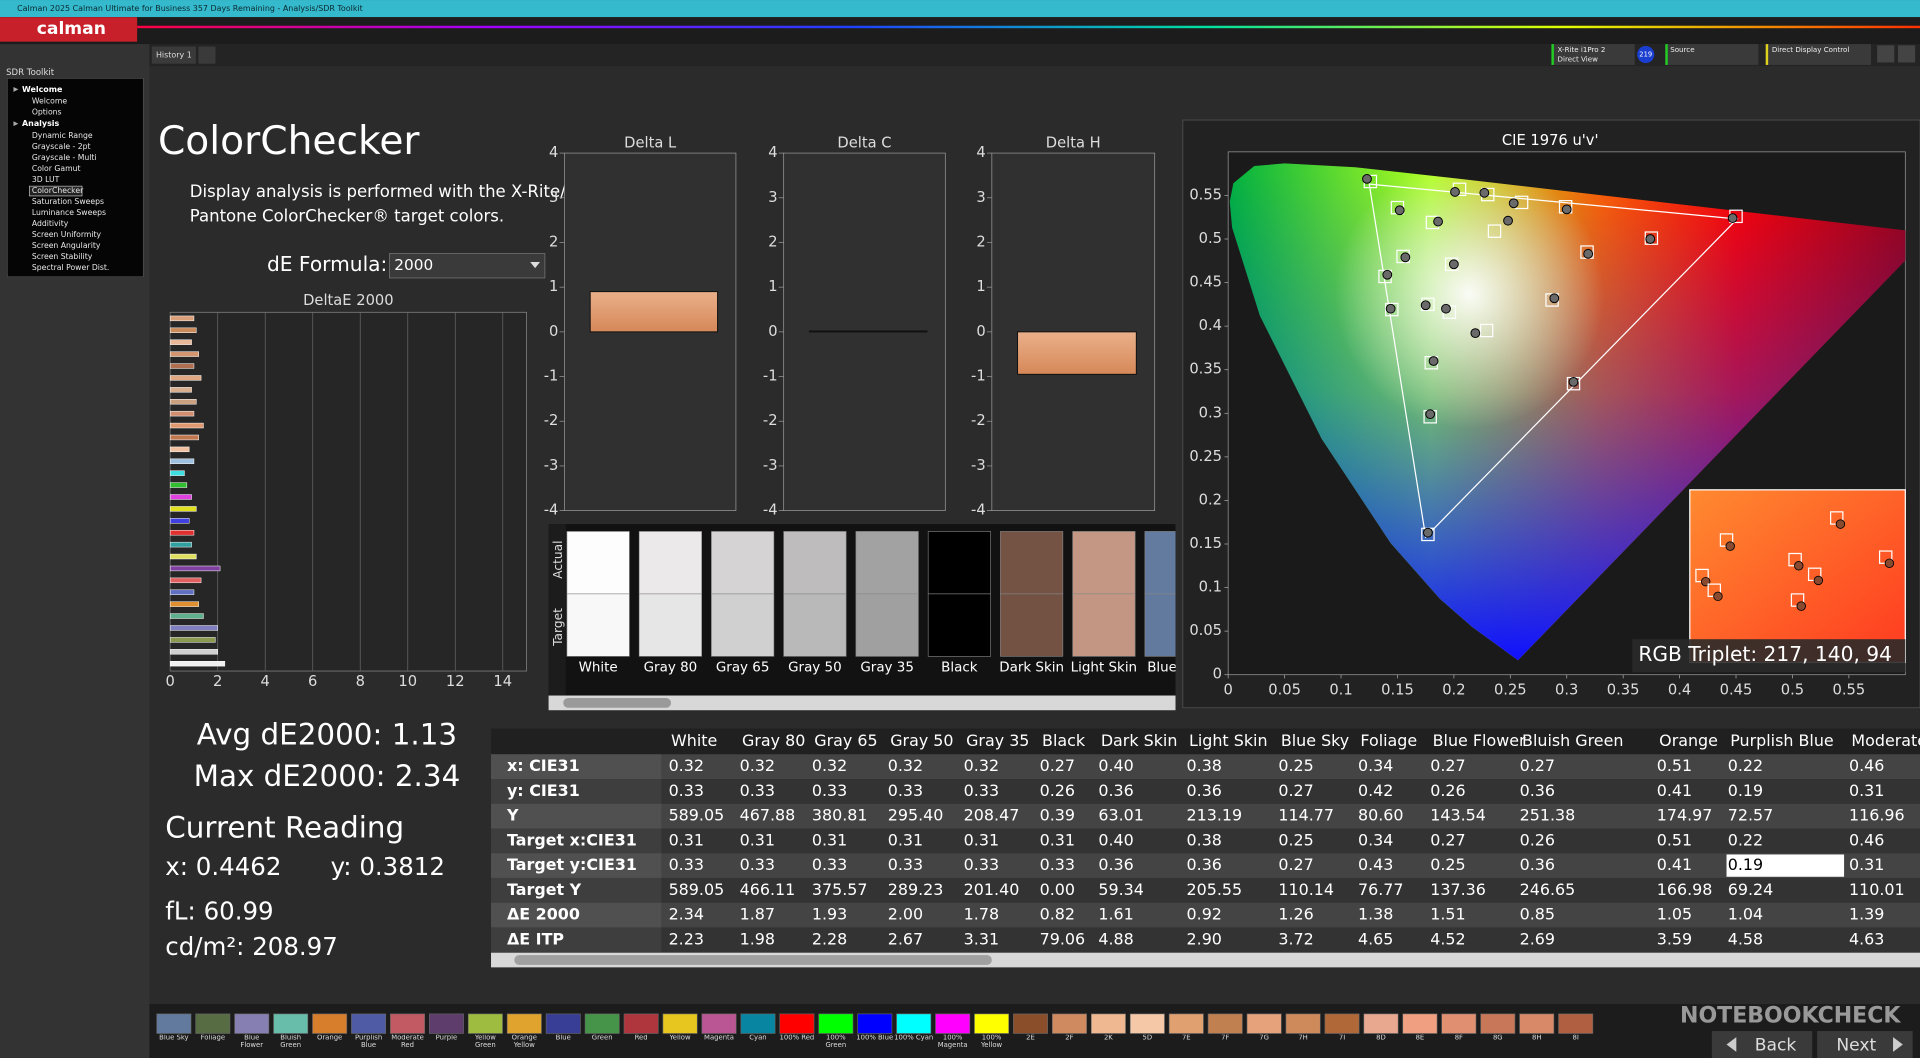 Image resolution: width=1920 pixels, height=1058 pixels. What do you see at coordinates (1381, 1038) in the screenshot?
I see `strip-label: 8D` at bounding box center [1381, 1038].